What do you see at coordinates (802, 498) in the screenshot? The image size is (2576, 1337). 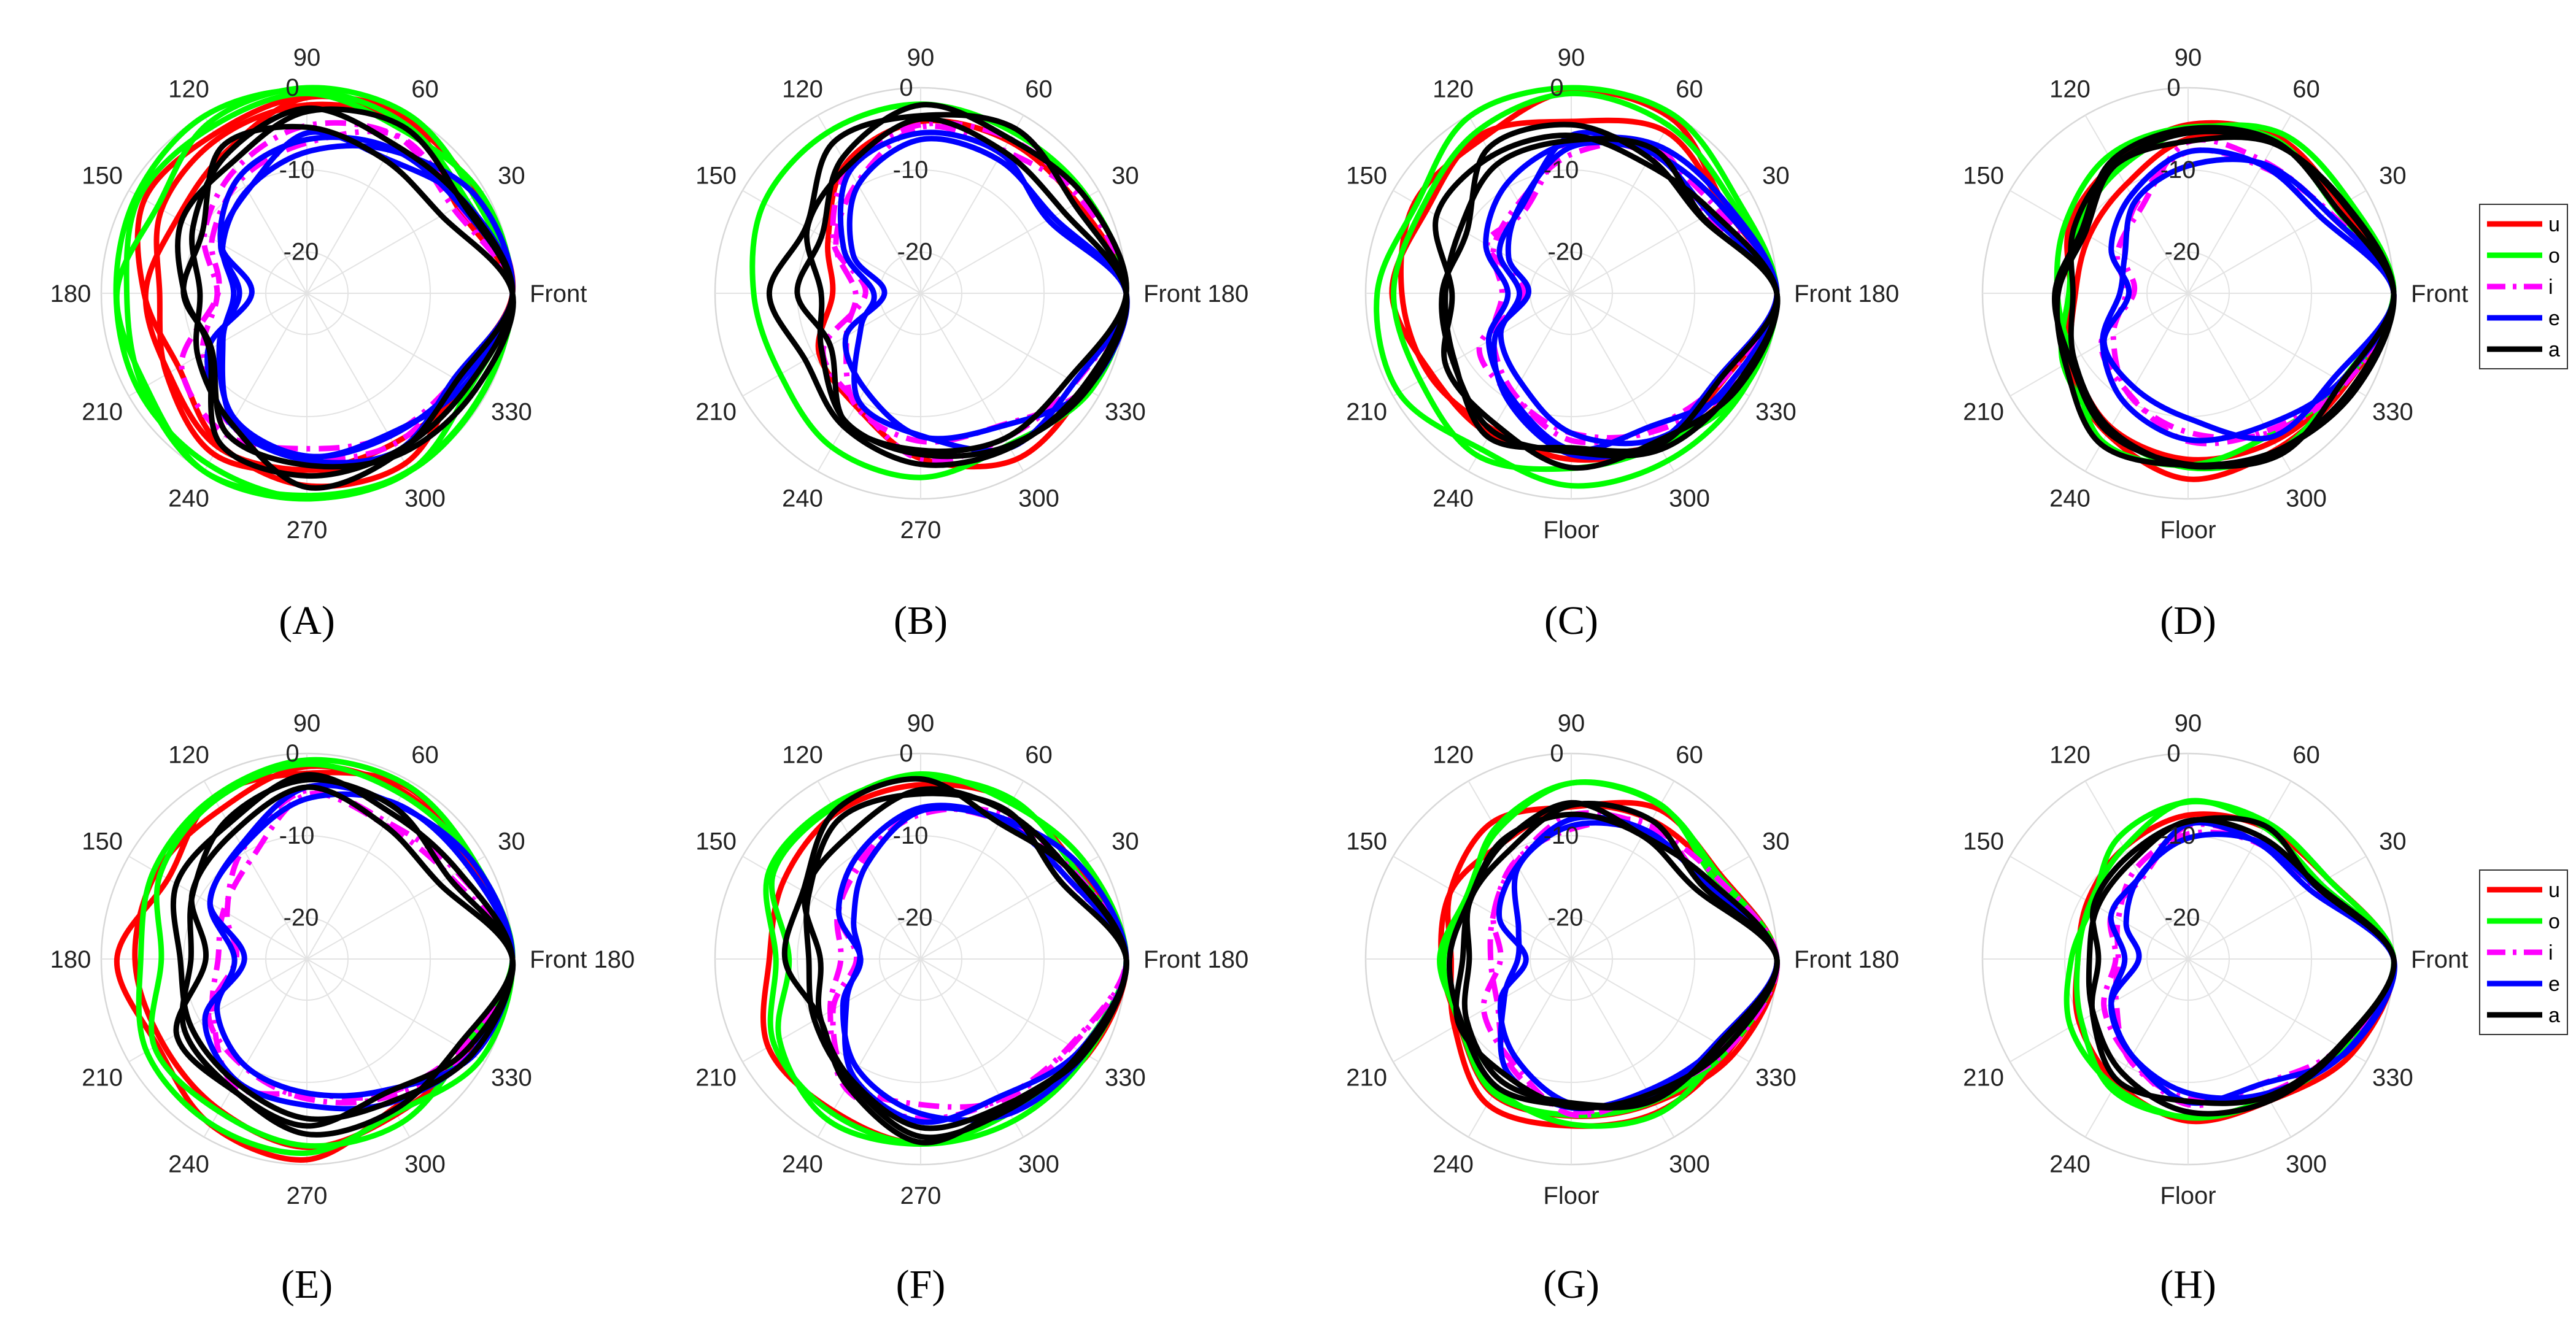 I see `angle-tick-label: 240` at bounding box center [802, 498].